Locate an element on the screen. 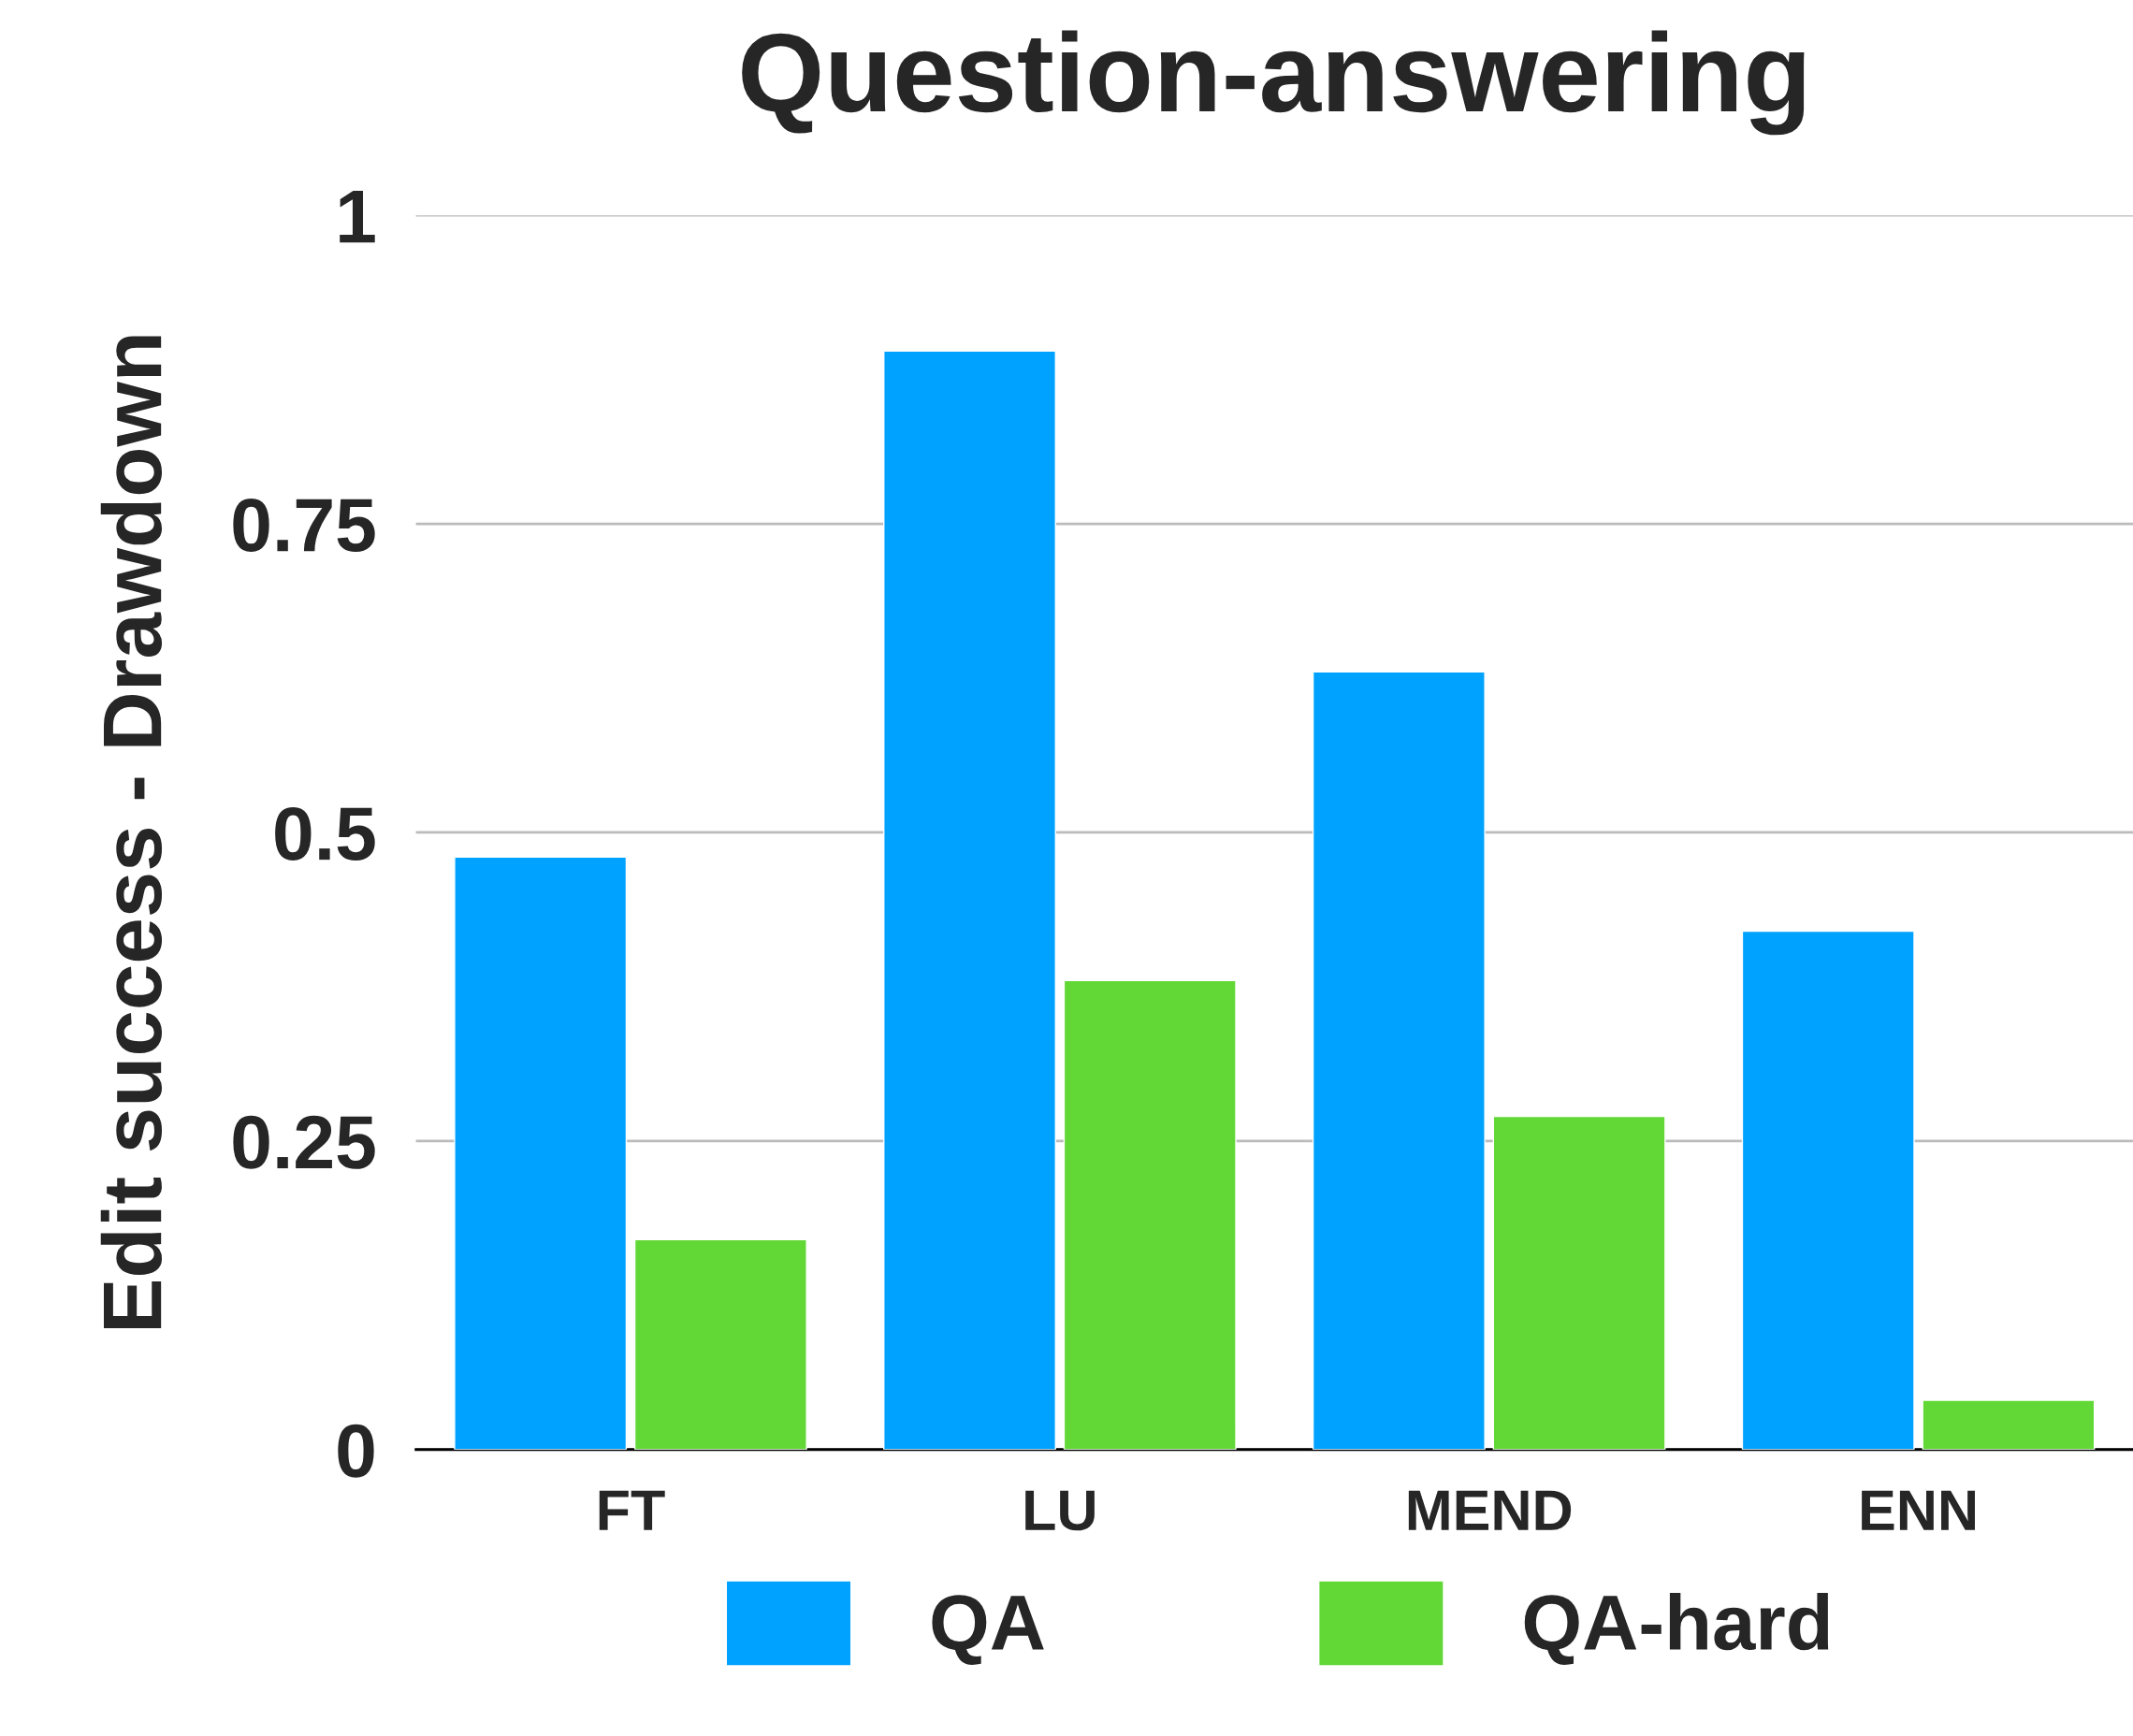 Image resolution: width=2133 pixels, height=1736 pixels. y-tick-label: 0.75 is located at coordinates (304, 525).